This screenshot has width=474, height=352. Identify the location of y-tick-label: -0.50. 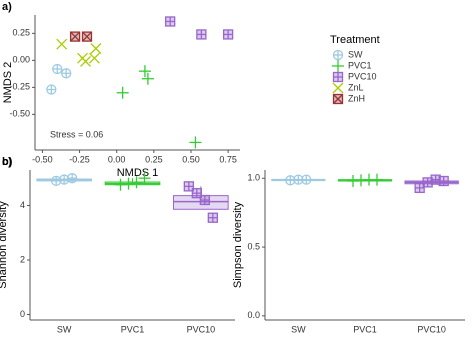
(19, 114).